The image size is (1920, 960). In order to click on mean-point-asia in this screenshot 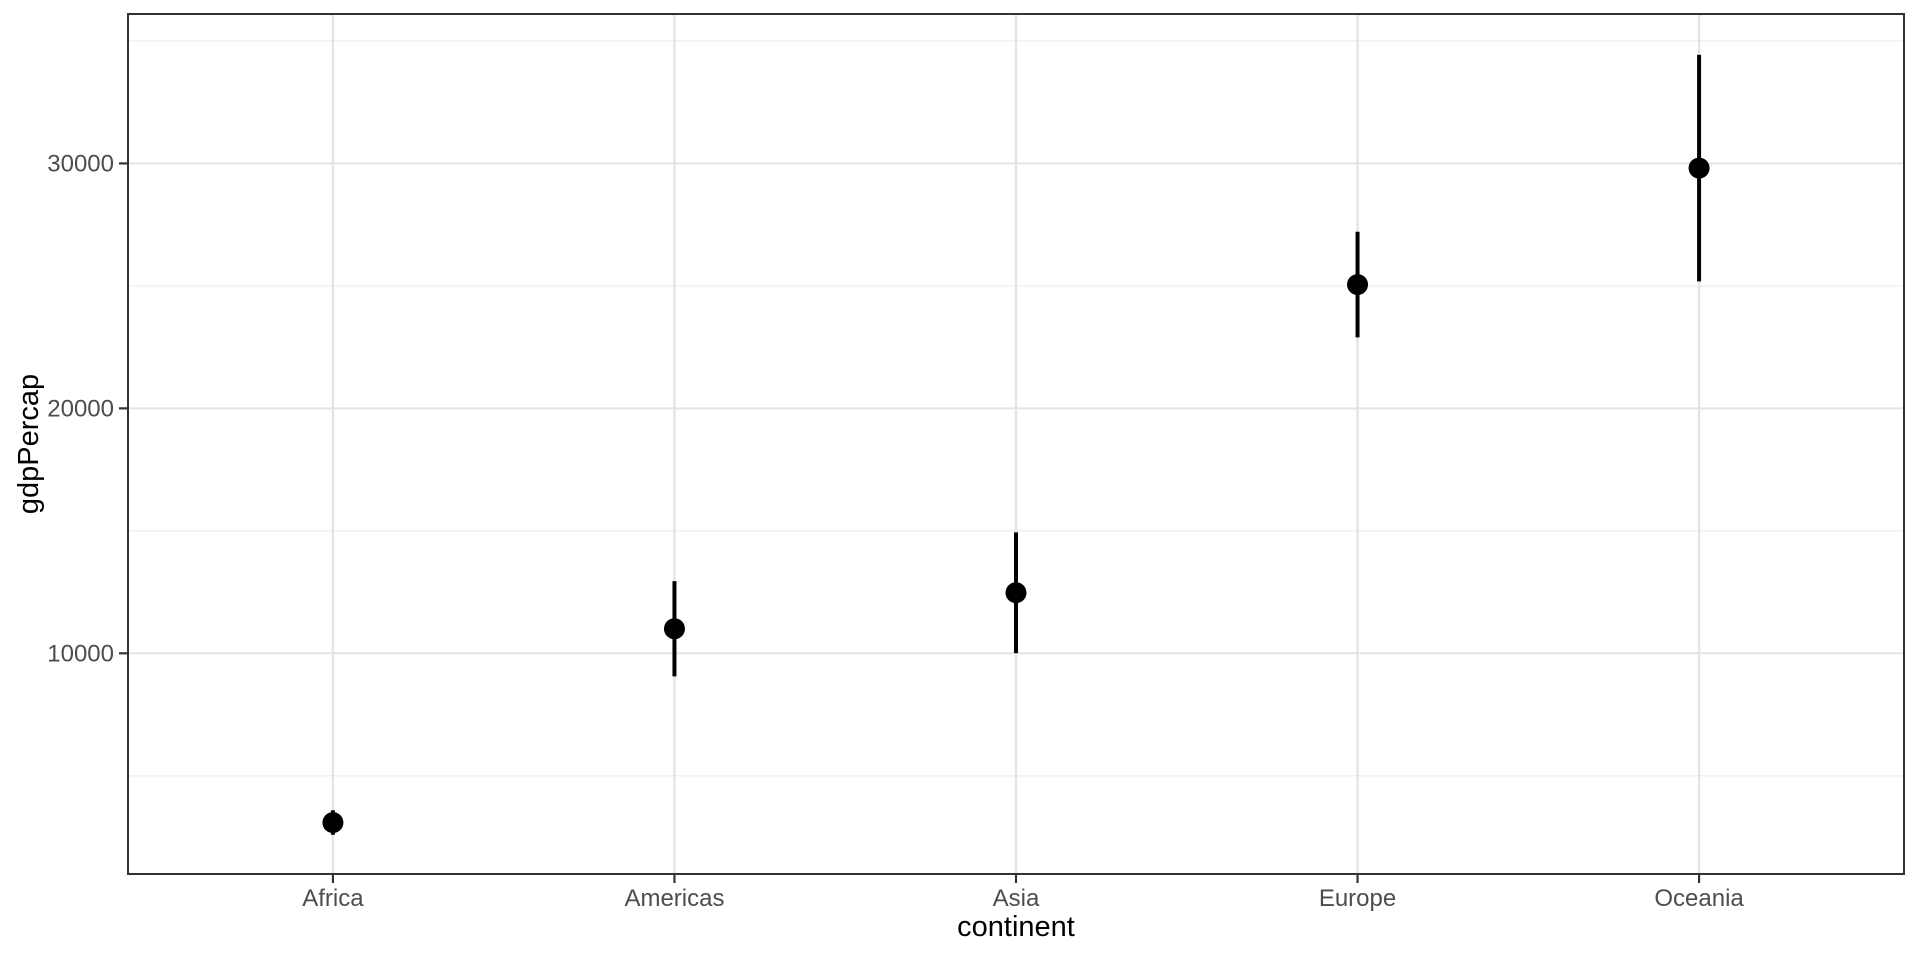, I will do `click(1016, 593)`.